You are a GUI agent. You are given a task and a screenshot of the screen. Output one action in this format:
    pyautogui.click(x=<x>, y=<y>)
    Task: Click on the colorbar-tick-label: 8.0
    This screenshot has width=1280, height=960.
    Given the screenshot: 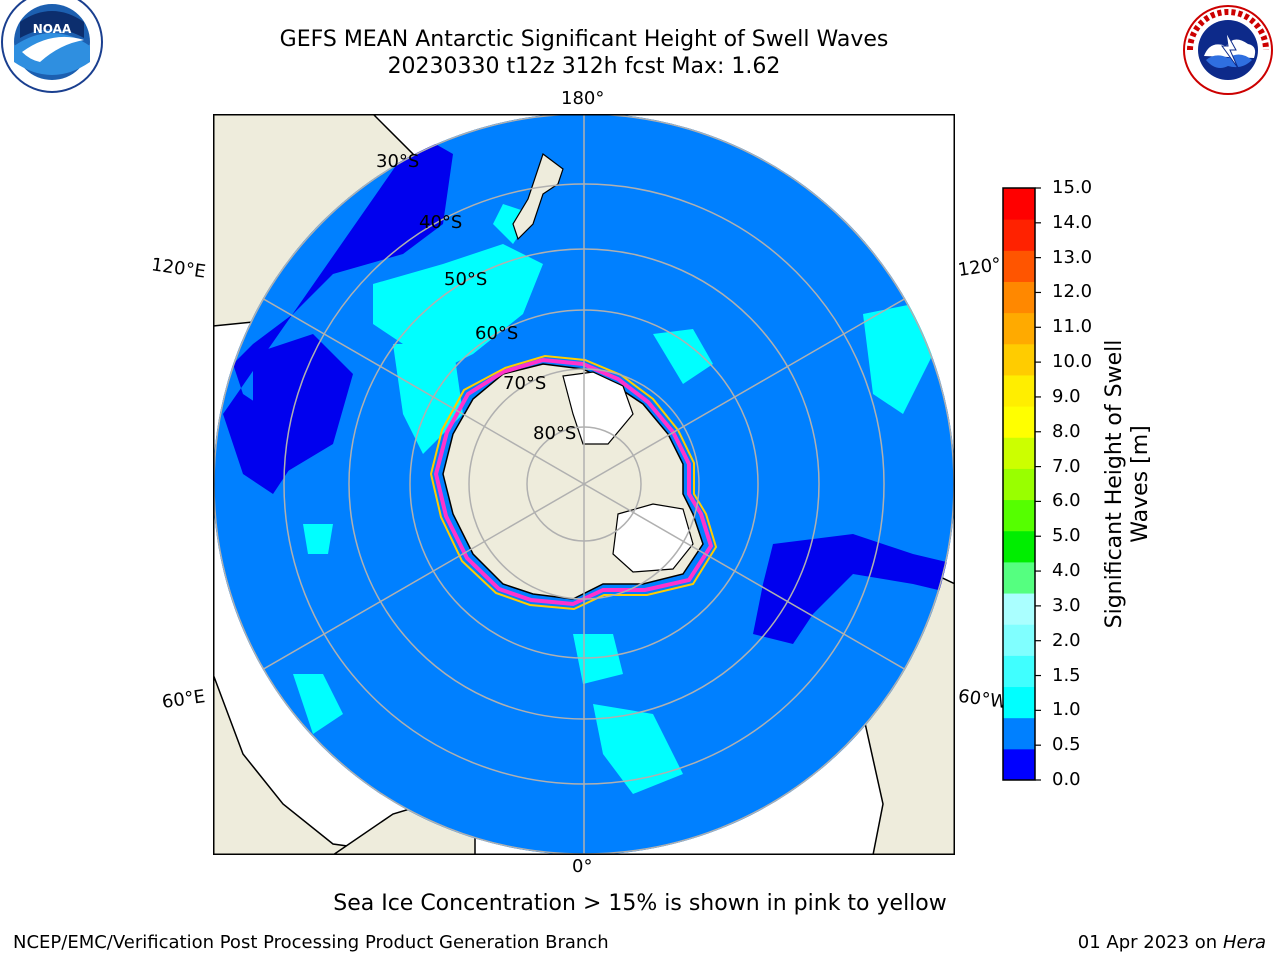 What is the action you would take?
    pyautogui.click(x=1066, y=431)
    